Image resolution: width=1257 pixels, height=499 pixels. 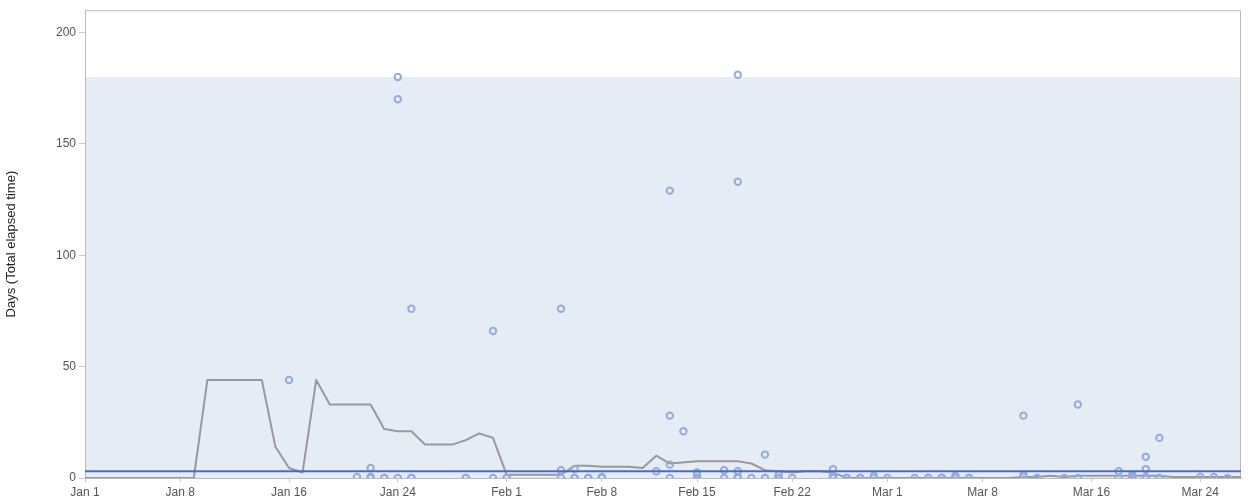 I want to click on x-tick-label: Jan 16, so click(x=289, y=491).